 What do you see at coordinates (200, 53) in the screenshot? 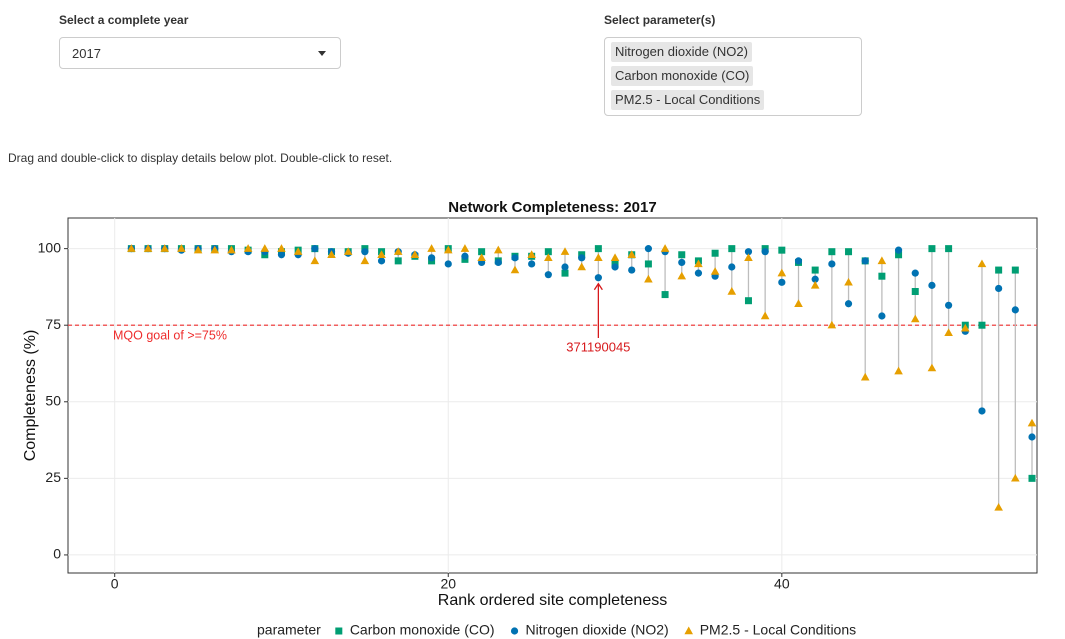
I see `year-select: 2017` at bounding box center [200, 53].